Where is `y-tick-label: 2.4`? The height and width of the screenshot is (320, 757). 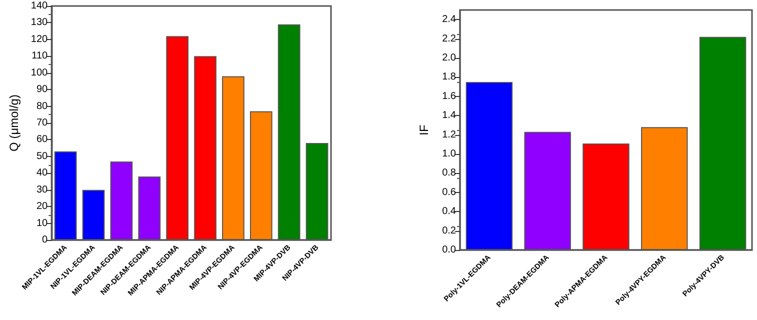 y-tick-label: 2.4 is located at coordinates (449, 20).